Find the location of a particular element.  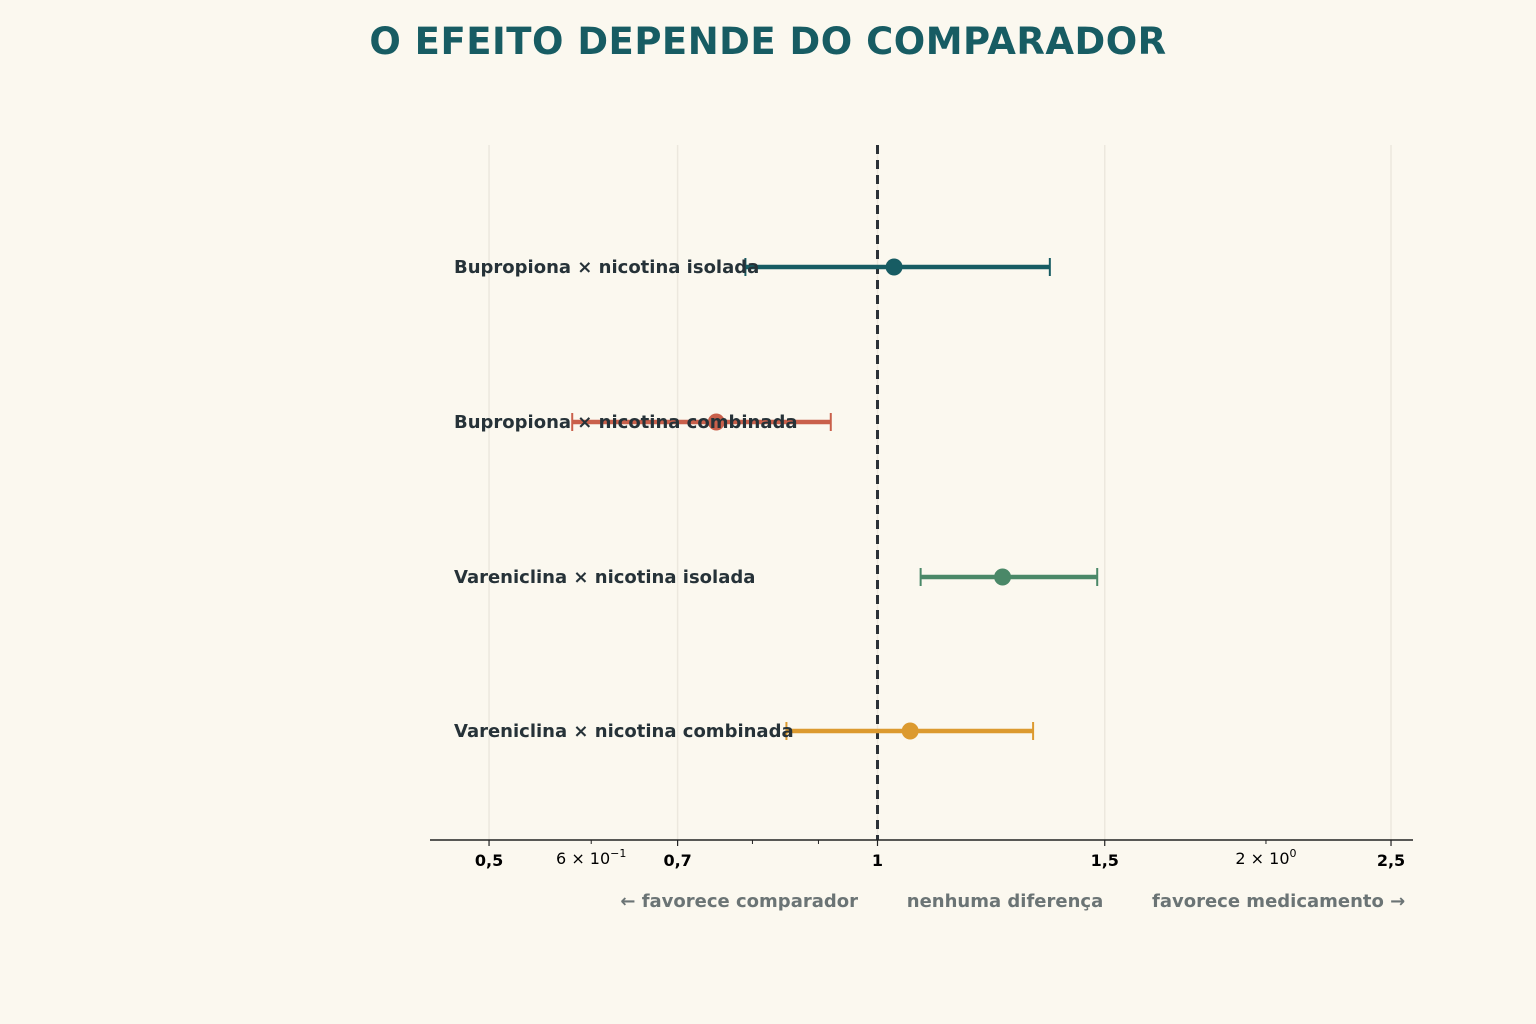

no-difference-label: nenhuma diferença is located at coordinates (1005, 901).